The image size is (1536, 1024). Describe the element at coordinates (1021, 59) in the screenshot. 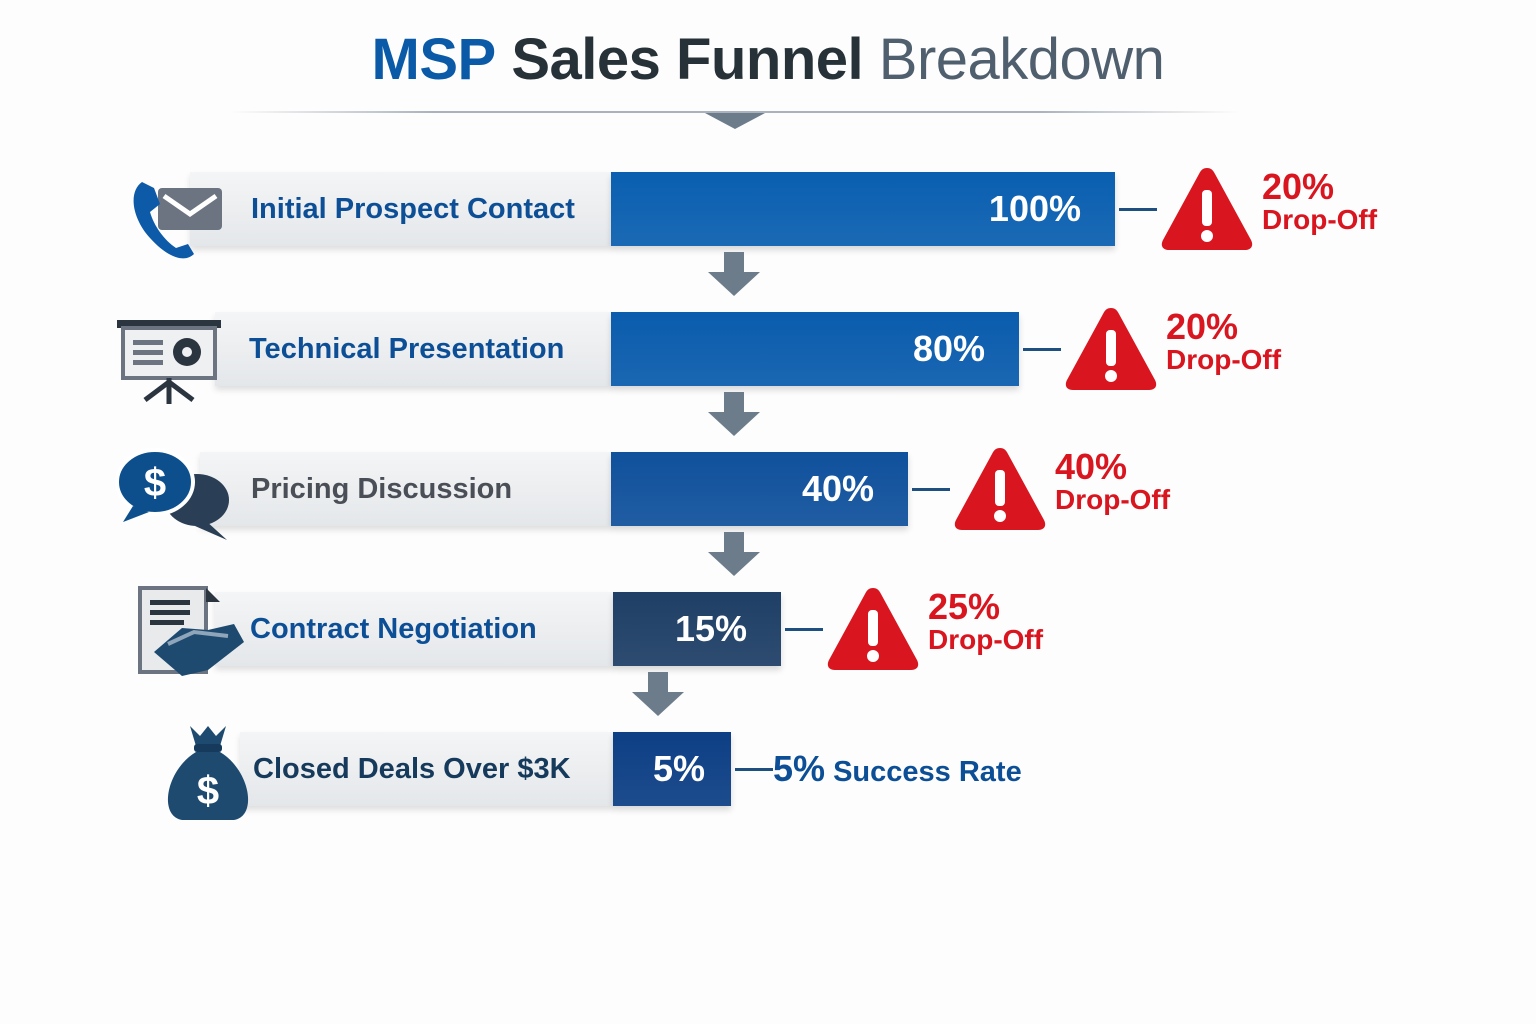

I see `title-part-breakdown: Breakdown` at that location.